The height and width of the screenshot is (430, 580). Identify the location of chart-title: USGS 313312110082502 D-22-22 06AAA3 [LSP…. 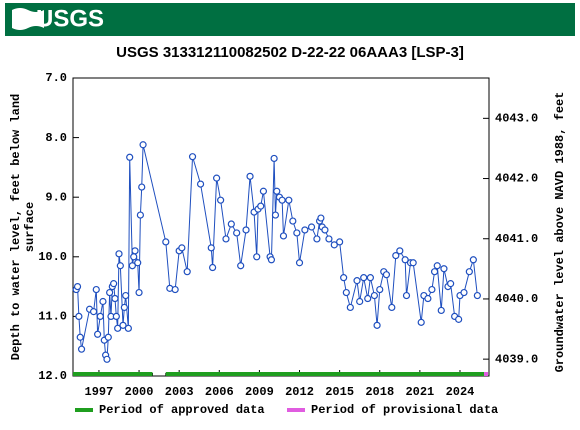
(290, 52).